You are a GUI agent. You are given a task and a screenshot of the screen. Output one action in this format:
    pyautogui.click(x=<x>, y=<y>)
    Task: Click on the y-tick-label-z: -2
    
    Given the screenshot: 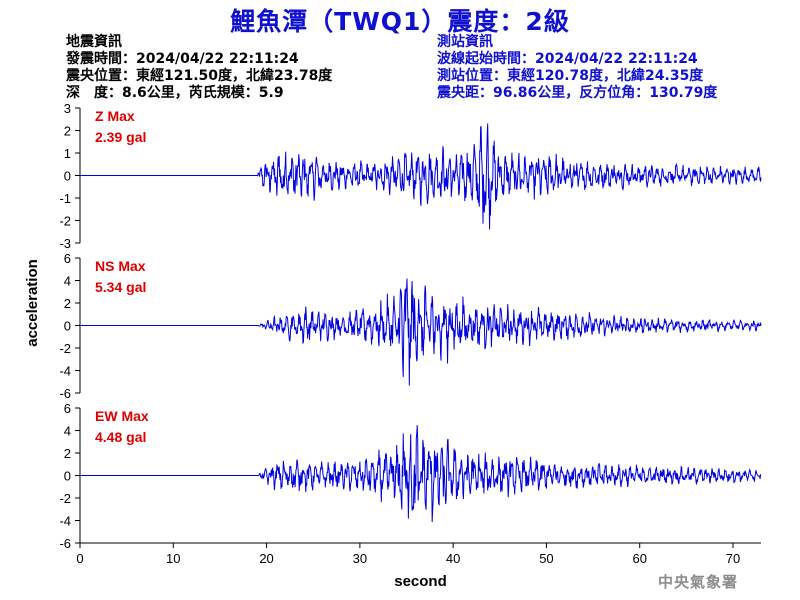 What is the action you would take?
    pyautogui.click(x=65, y=221)
    